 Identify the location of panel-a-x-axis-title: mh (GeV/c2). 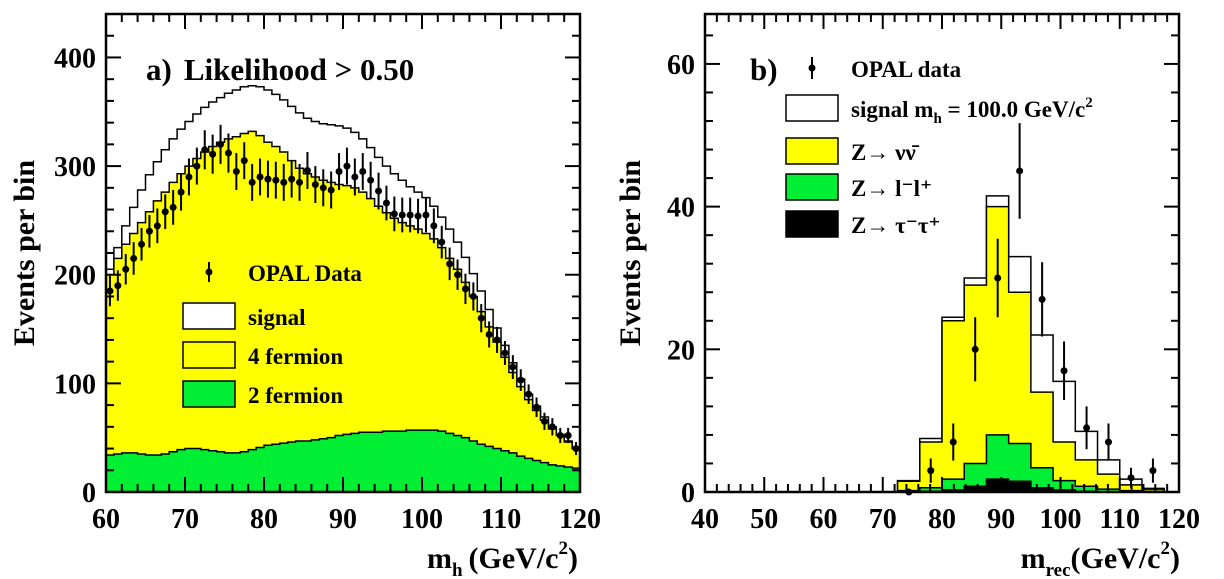
(502, 558).